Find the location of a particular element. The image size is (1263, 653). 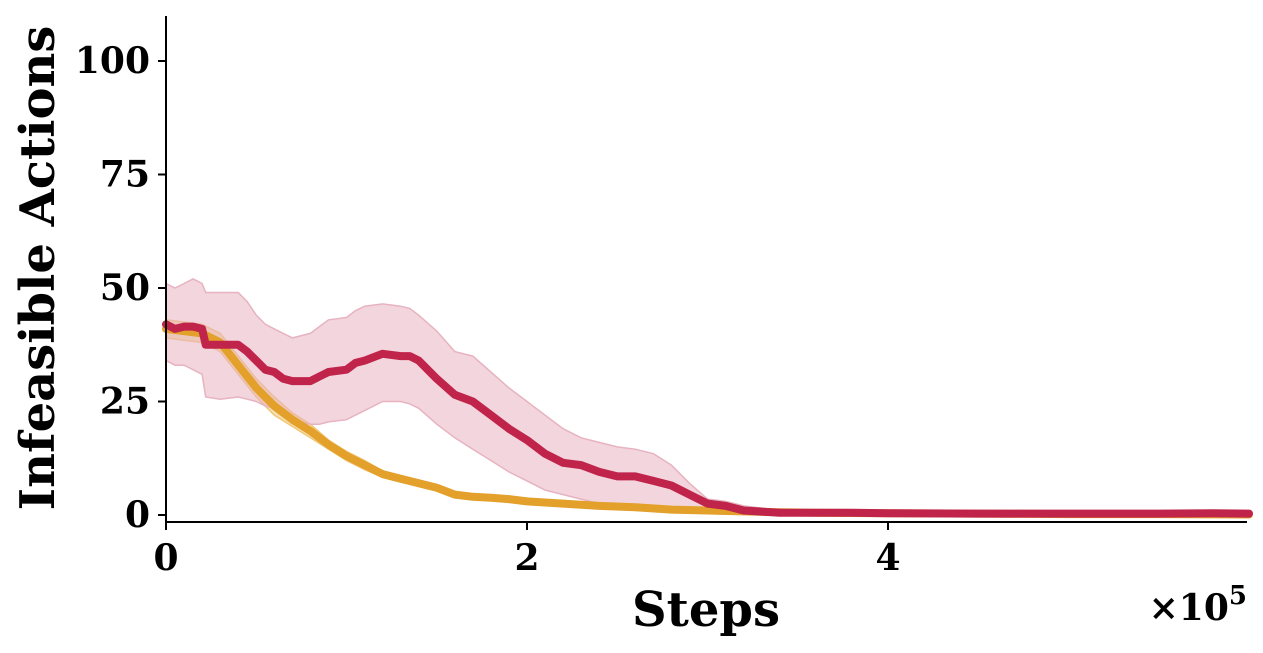

x-tick-label: 2 is located at coordinates (526, 558).